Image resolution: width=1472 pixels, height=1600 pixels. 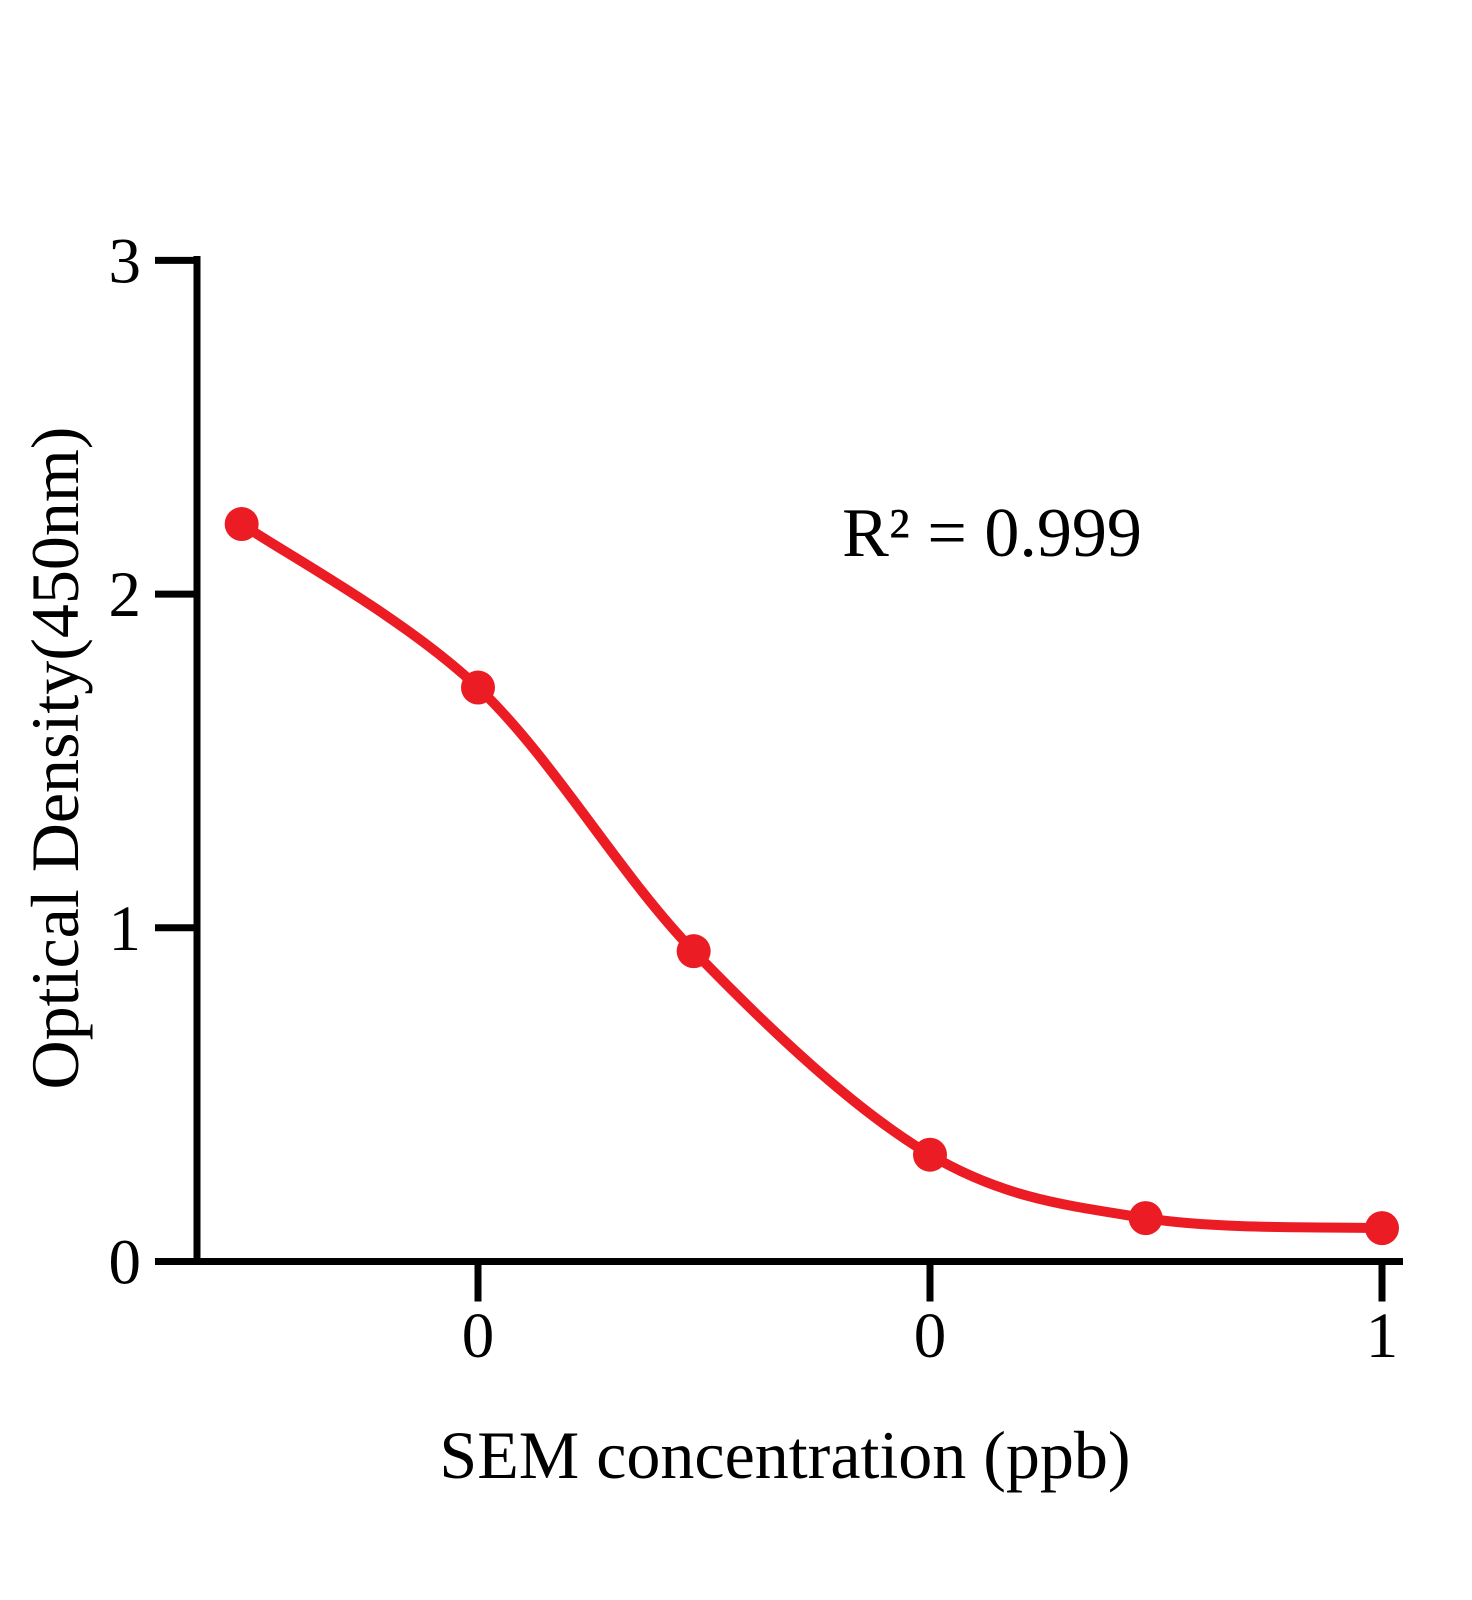 What do you see at coordinates (125, 261) in the screenshot?
I see `y-tick-label: 3` at bounding box center [125, 261].